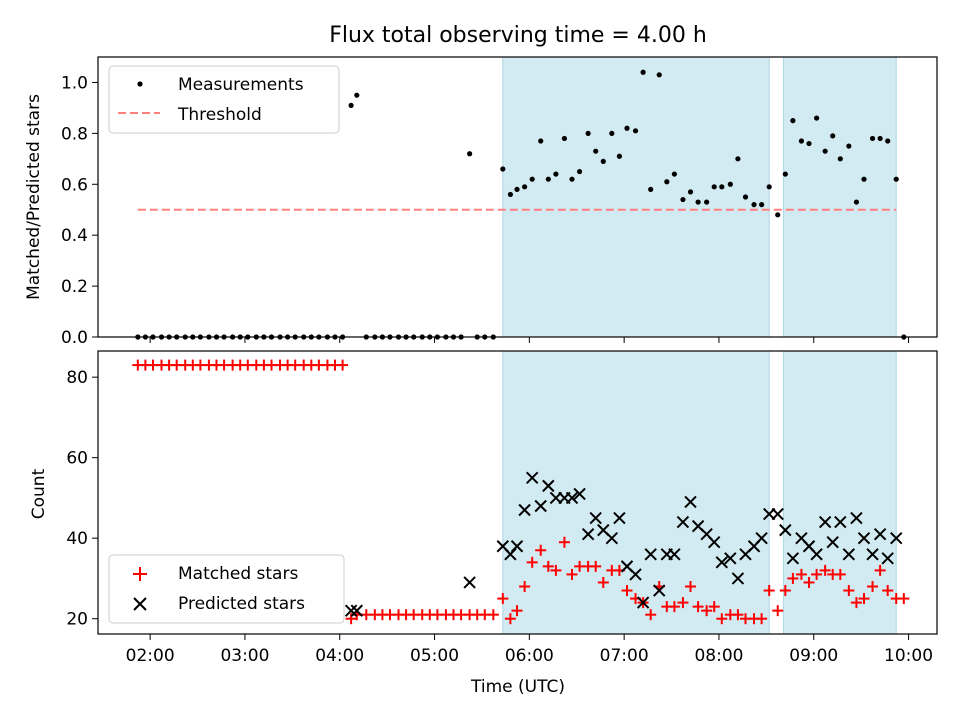 This screenshot has height=720, width=960. I want to click on x-tick-label: 10:00, so click(908, 656).